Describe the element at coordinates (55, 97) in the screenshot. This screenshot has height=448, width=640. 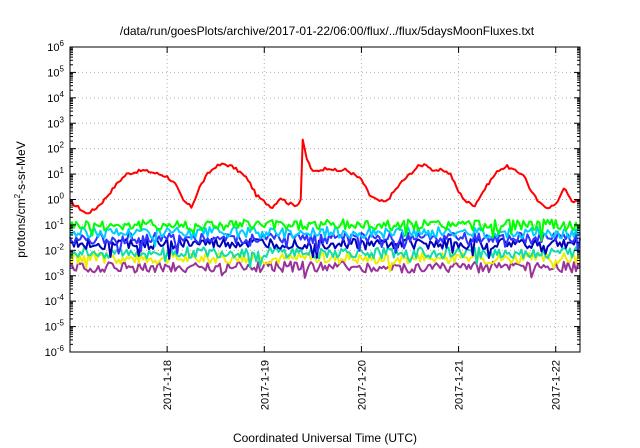
I see `y-tick-label: 10⁴` at that location.